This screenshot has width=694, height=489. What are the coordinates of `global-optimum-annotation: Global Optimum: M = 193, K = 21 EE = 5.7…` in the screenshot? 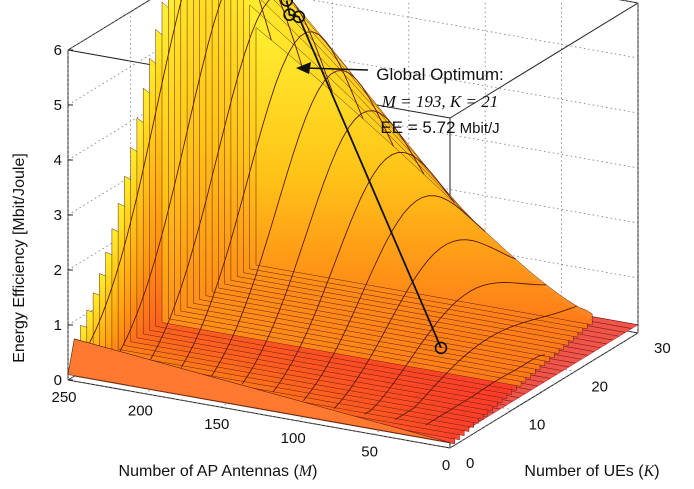 It's located at (400, 99).